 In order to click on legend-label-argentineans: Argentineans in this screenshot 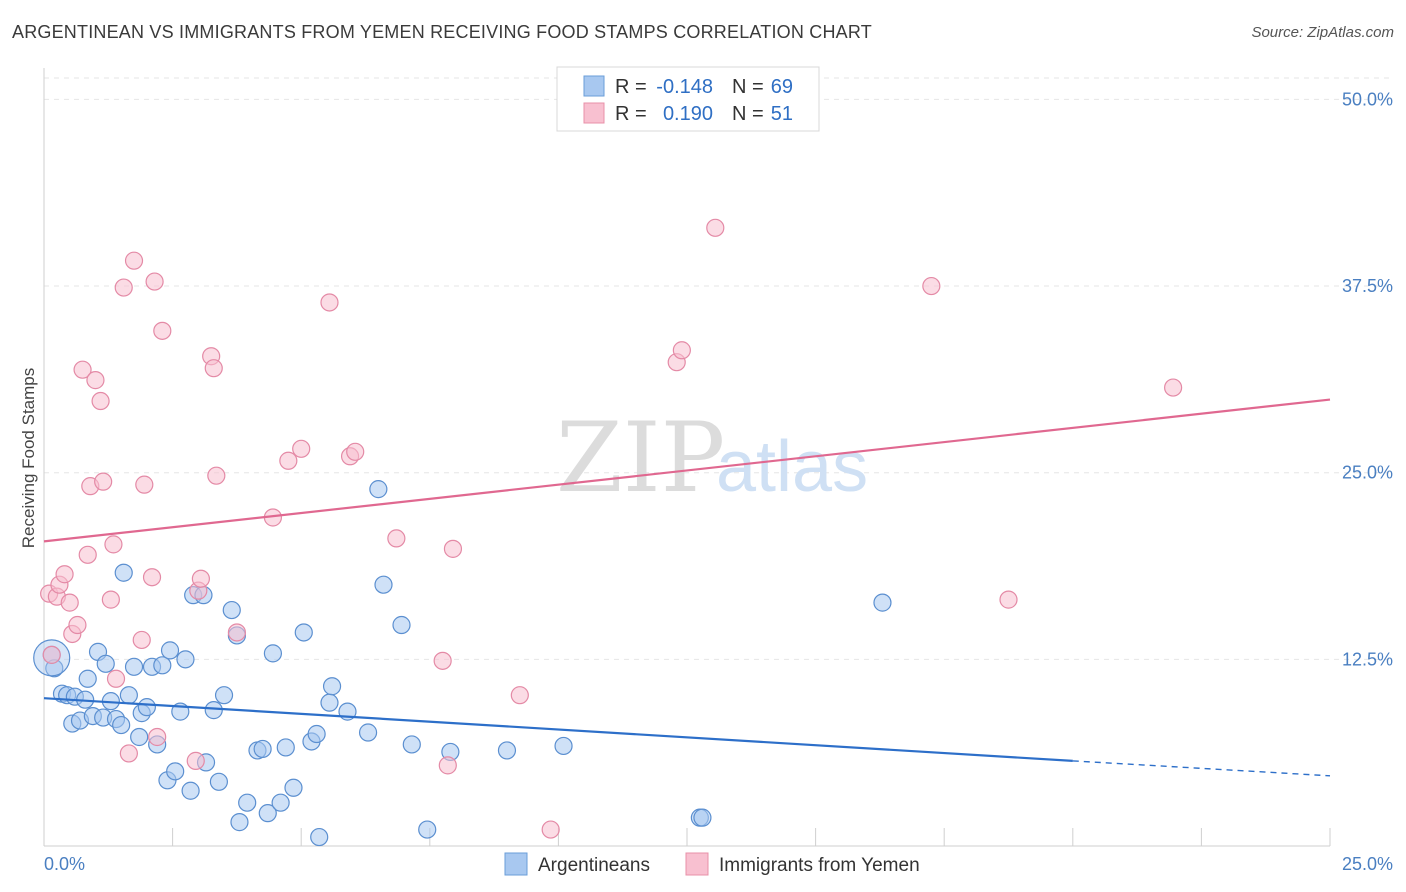, I will do `click(594, 865)`.